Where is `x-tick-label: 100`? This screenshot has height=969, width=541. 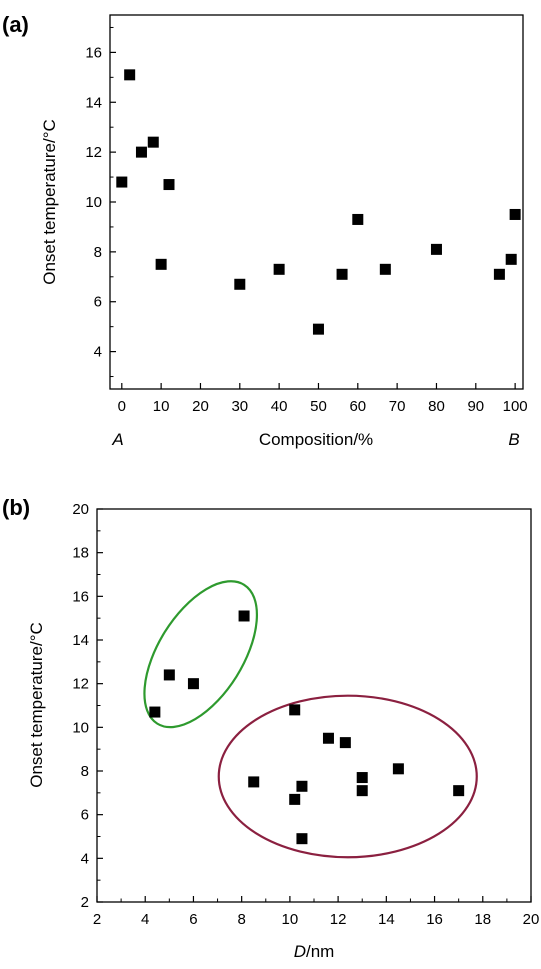
x-tick-label: 100 is located at coordinates (515, 406).